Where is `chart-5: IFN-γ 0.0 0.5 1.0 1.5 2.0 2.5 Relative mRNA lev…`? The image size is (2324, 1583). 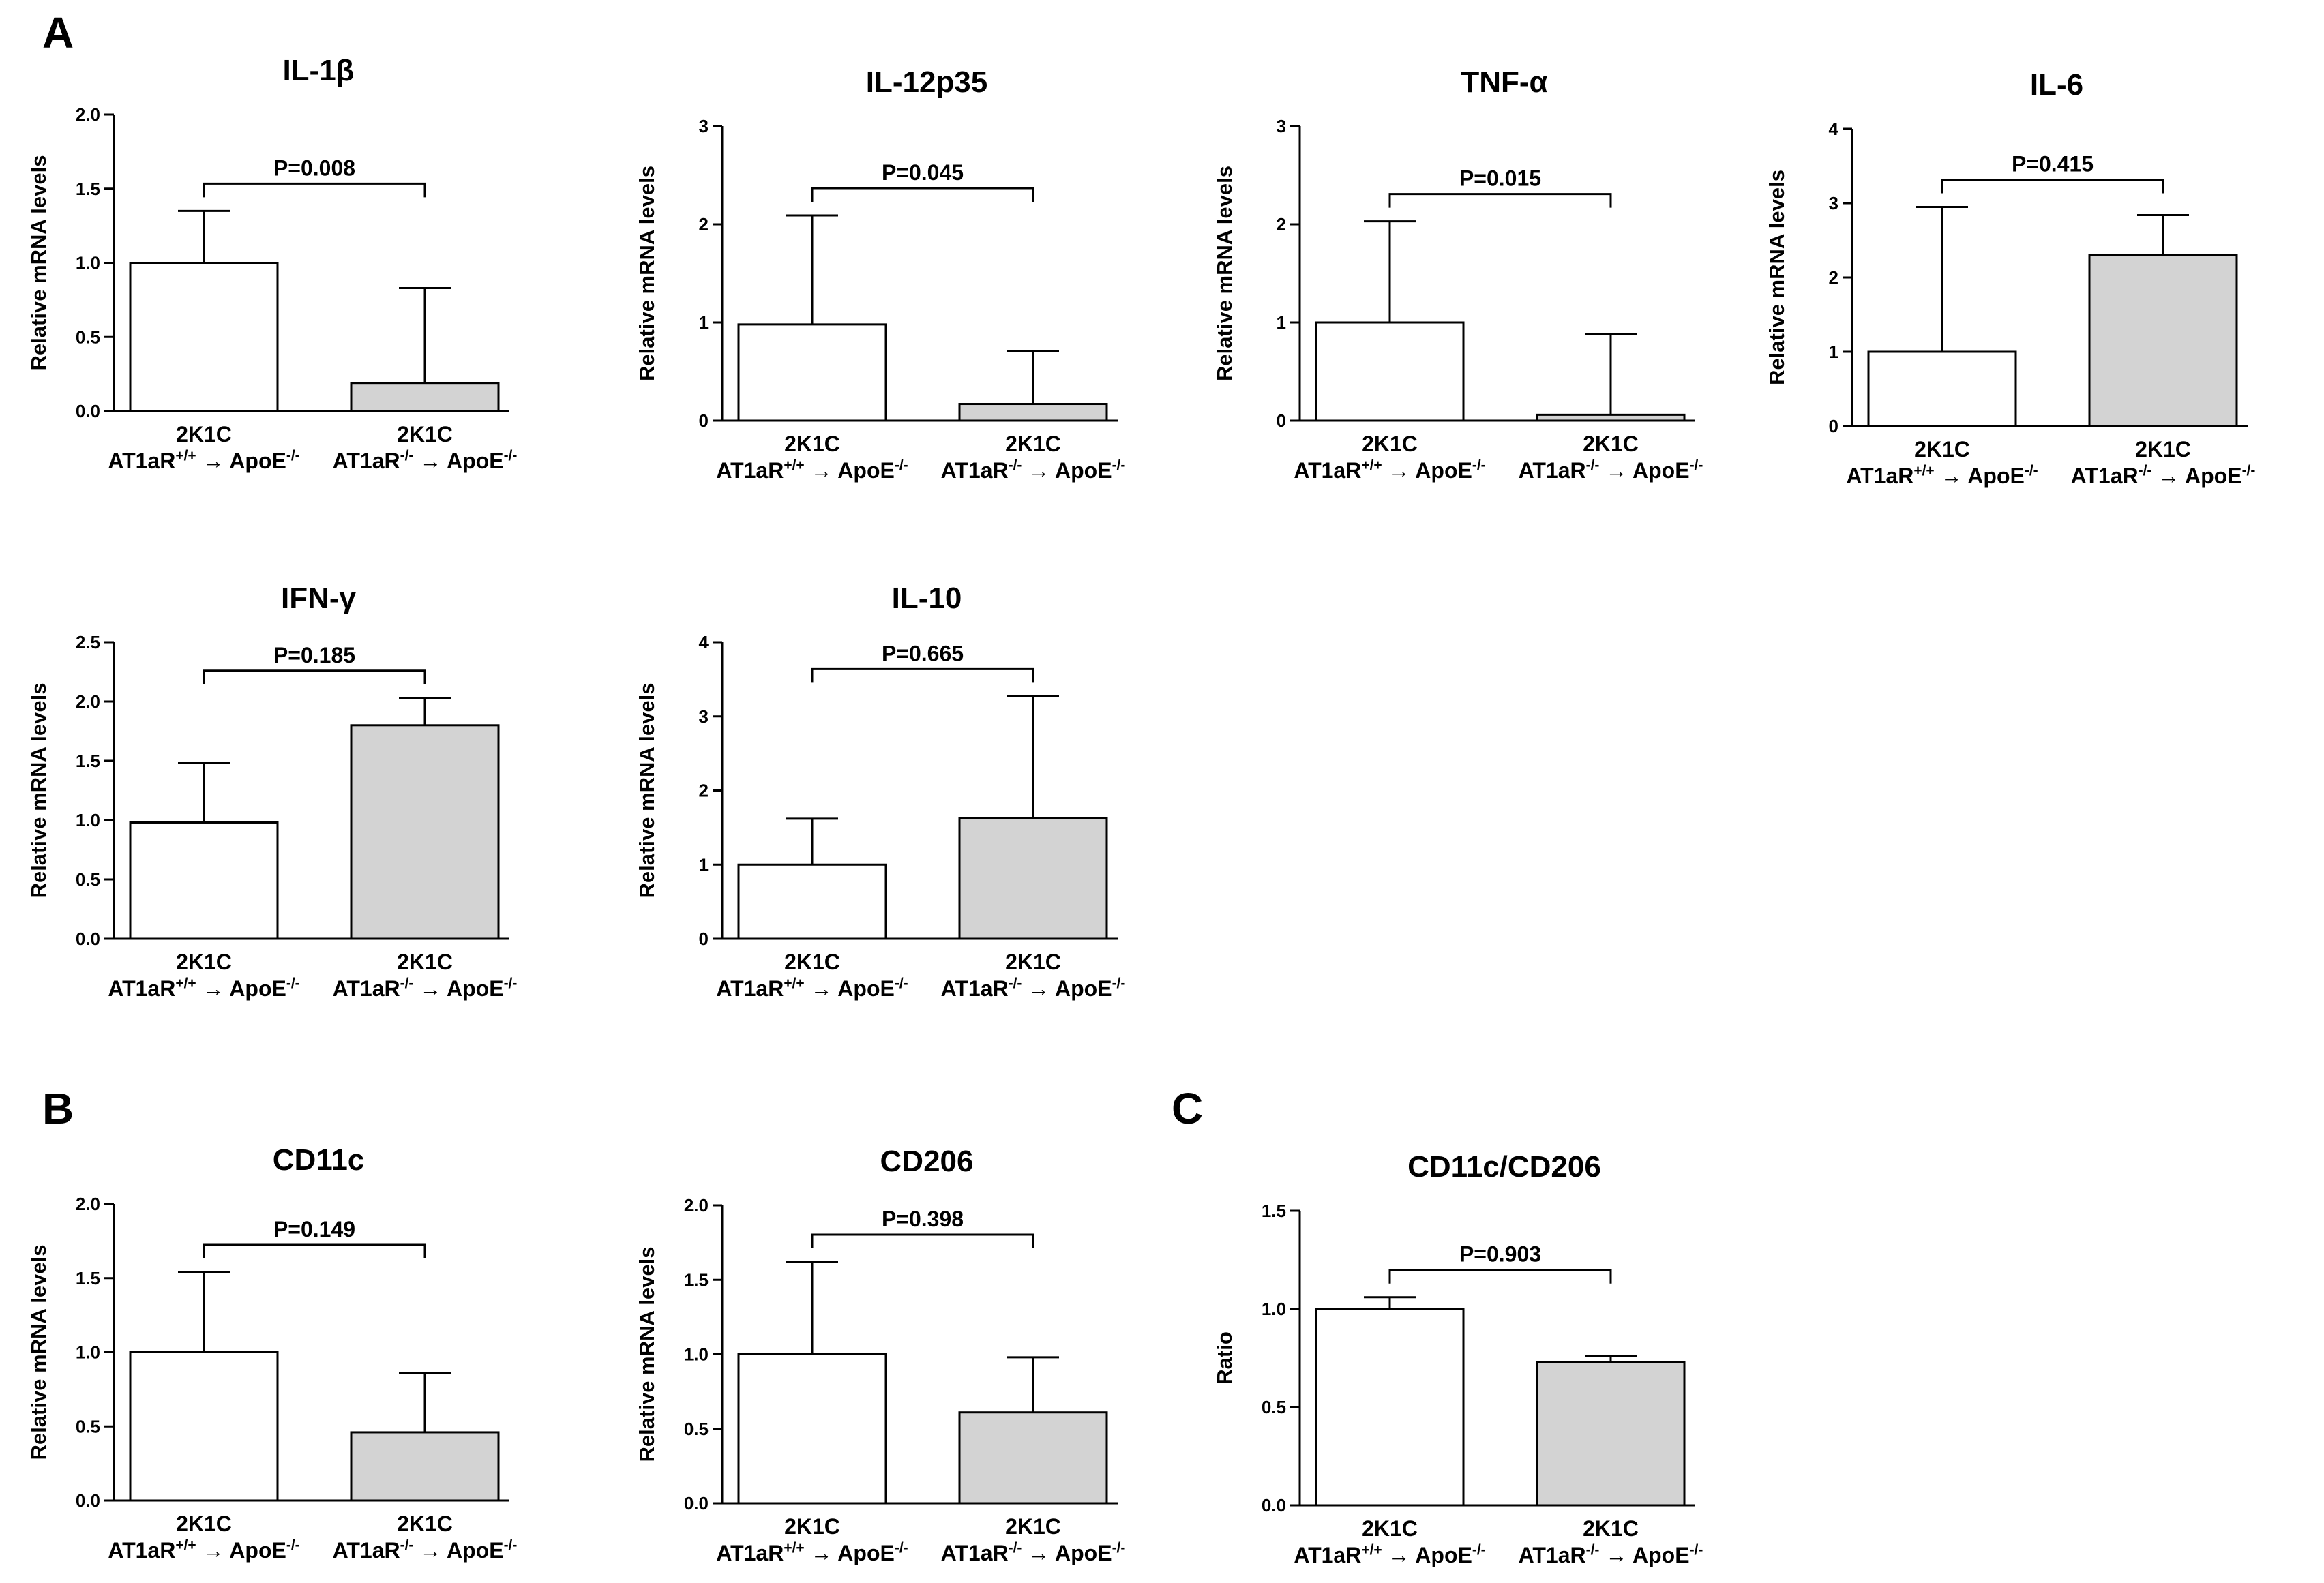 chart-5: IFN-γ 0.0 0.5 1.0 1.5 2.0 2.5 Relative mRNA lev… is located at coordinates (272, 791).